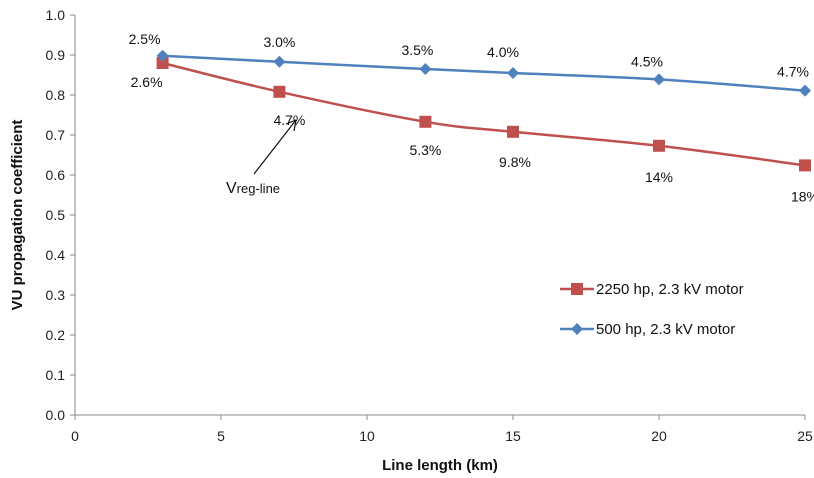 Image resolution: width=814 pixels, height=478 pixels. I want to click on annotation-subscript: reg-line, so click(258, 188).